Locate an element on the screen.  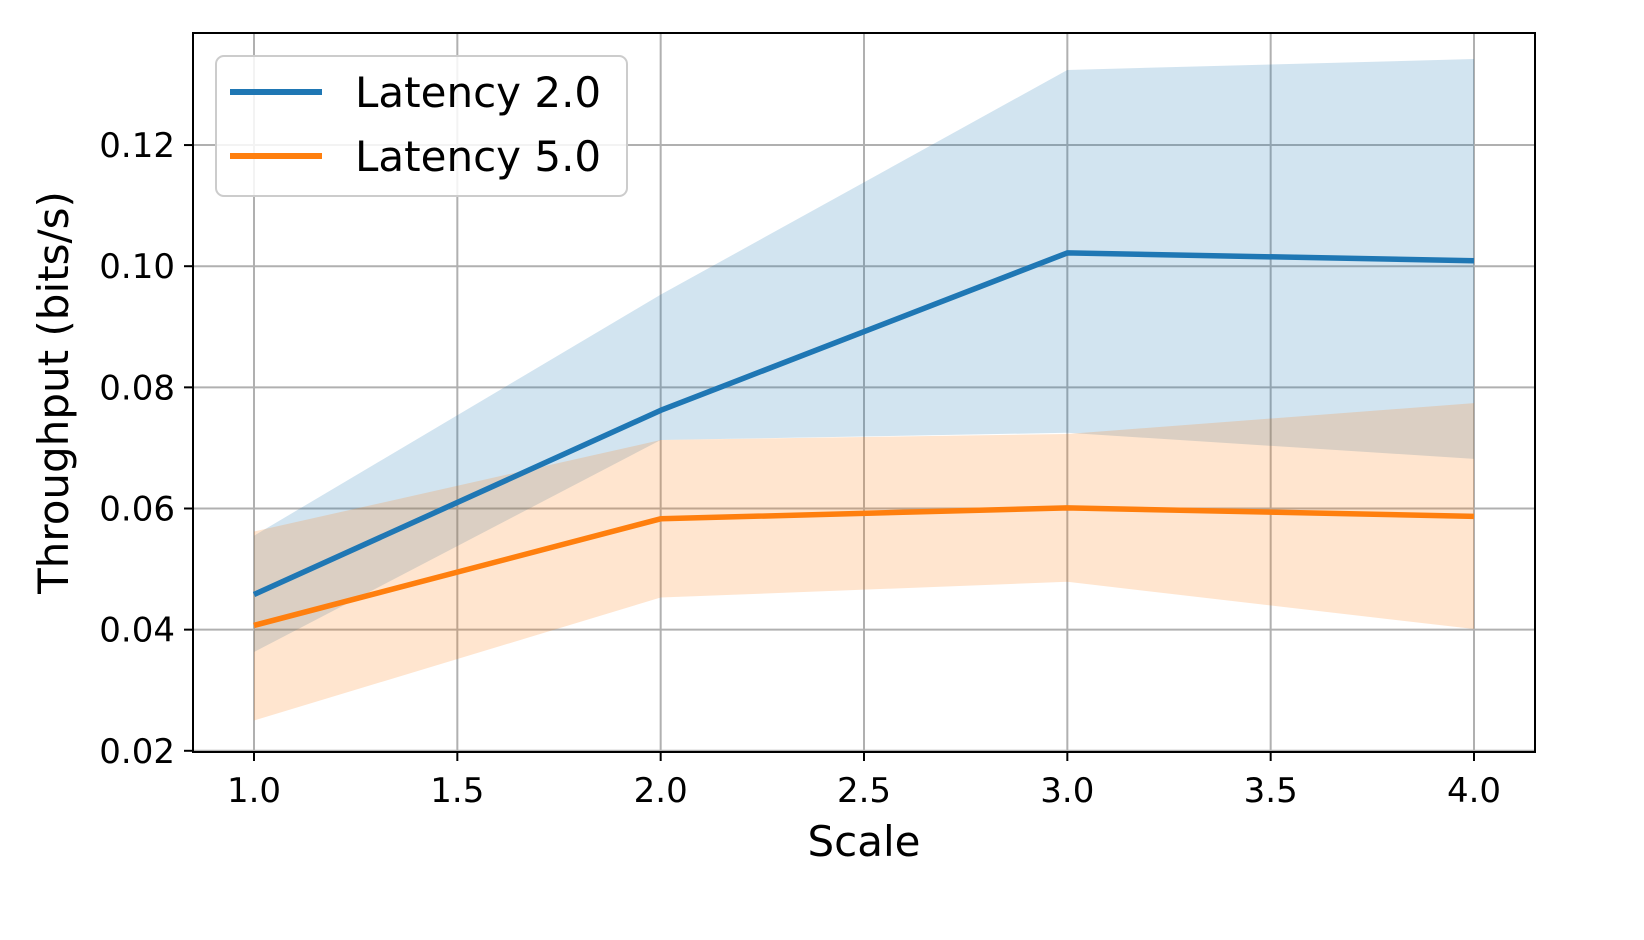
y-axis-label: Throughput (bits/s) is located at coordinates (53, 393).